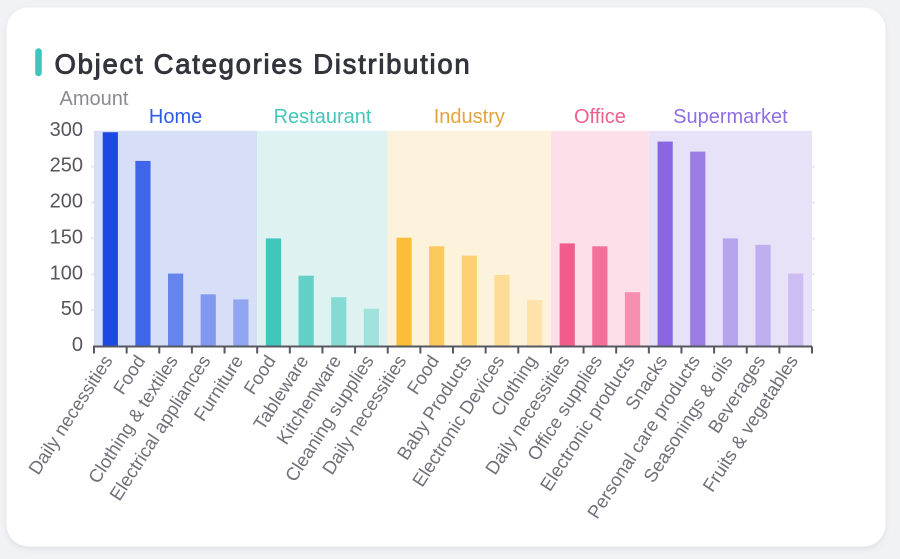  I want to click on svg-text: Office, so click(600, 117).